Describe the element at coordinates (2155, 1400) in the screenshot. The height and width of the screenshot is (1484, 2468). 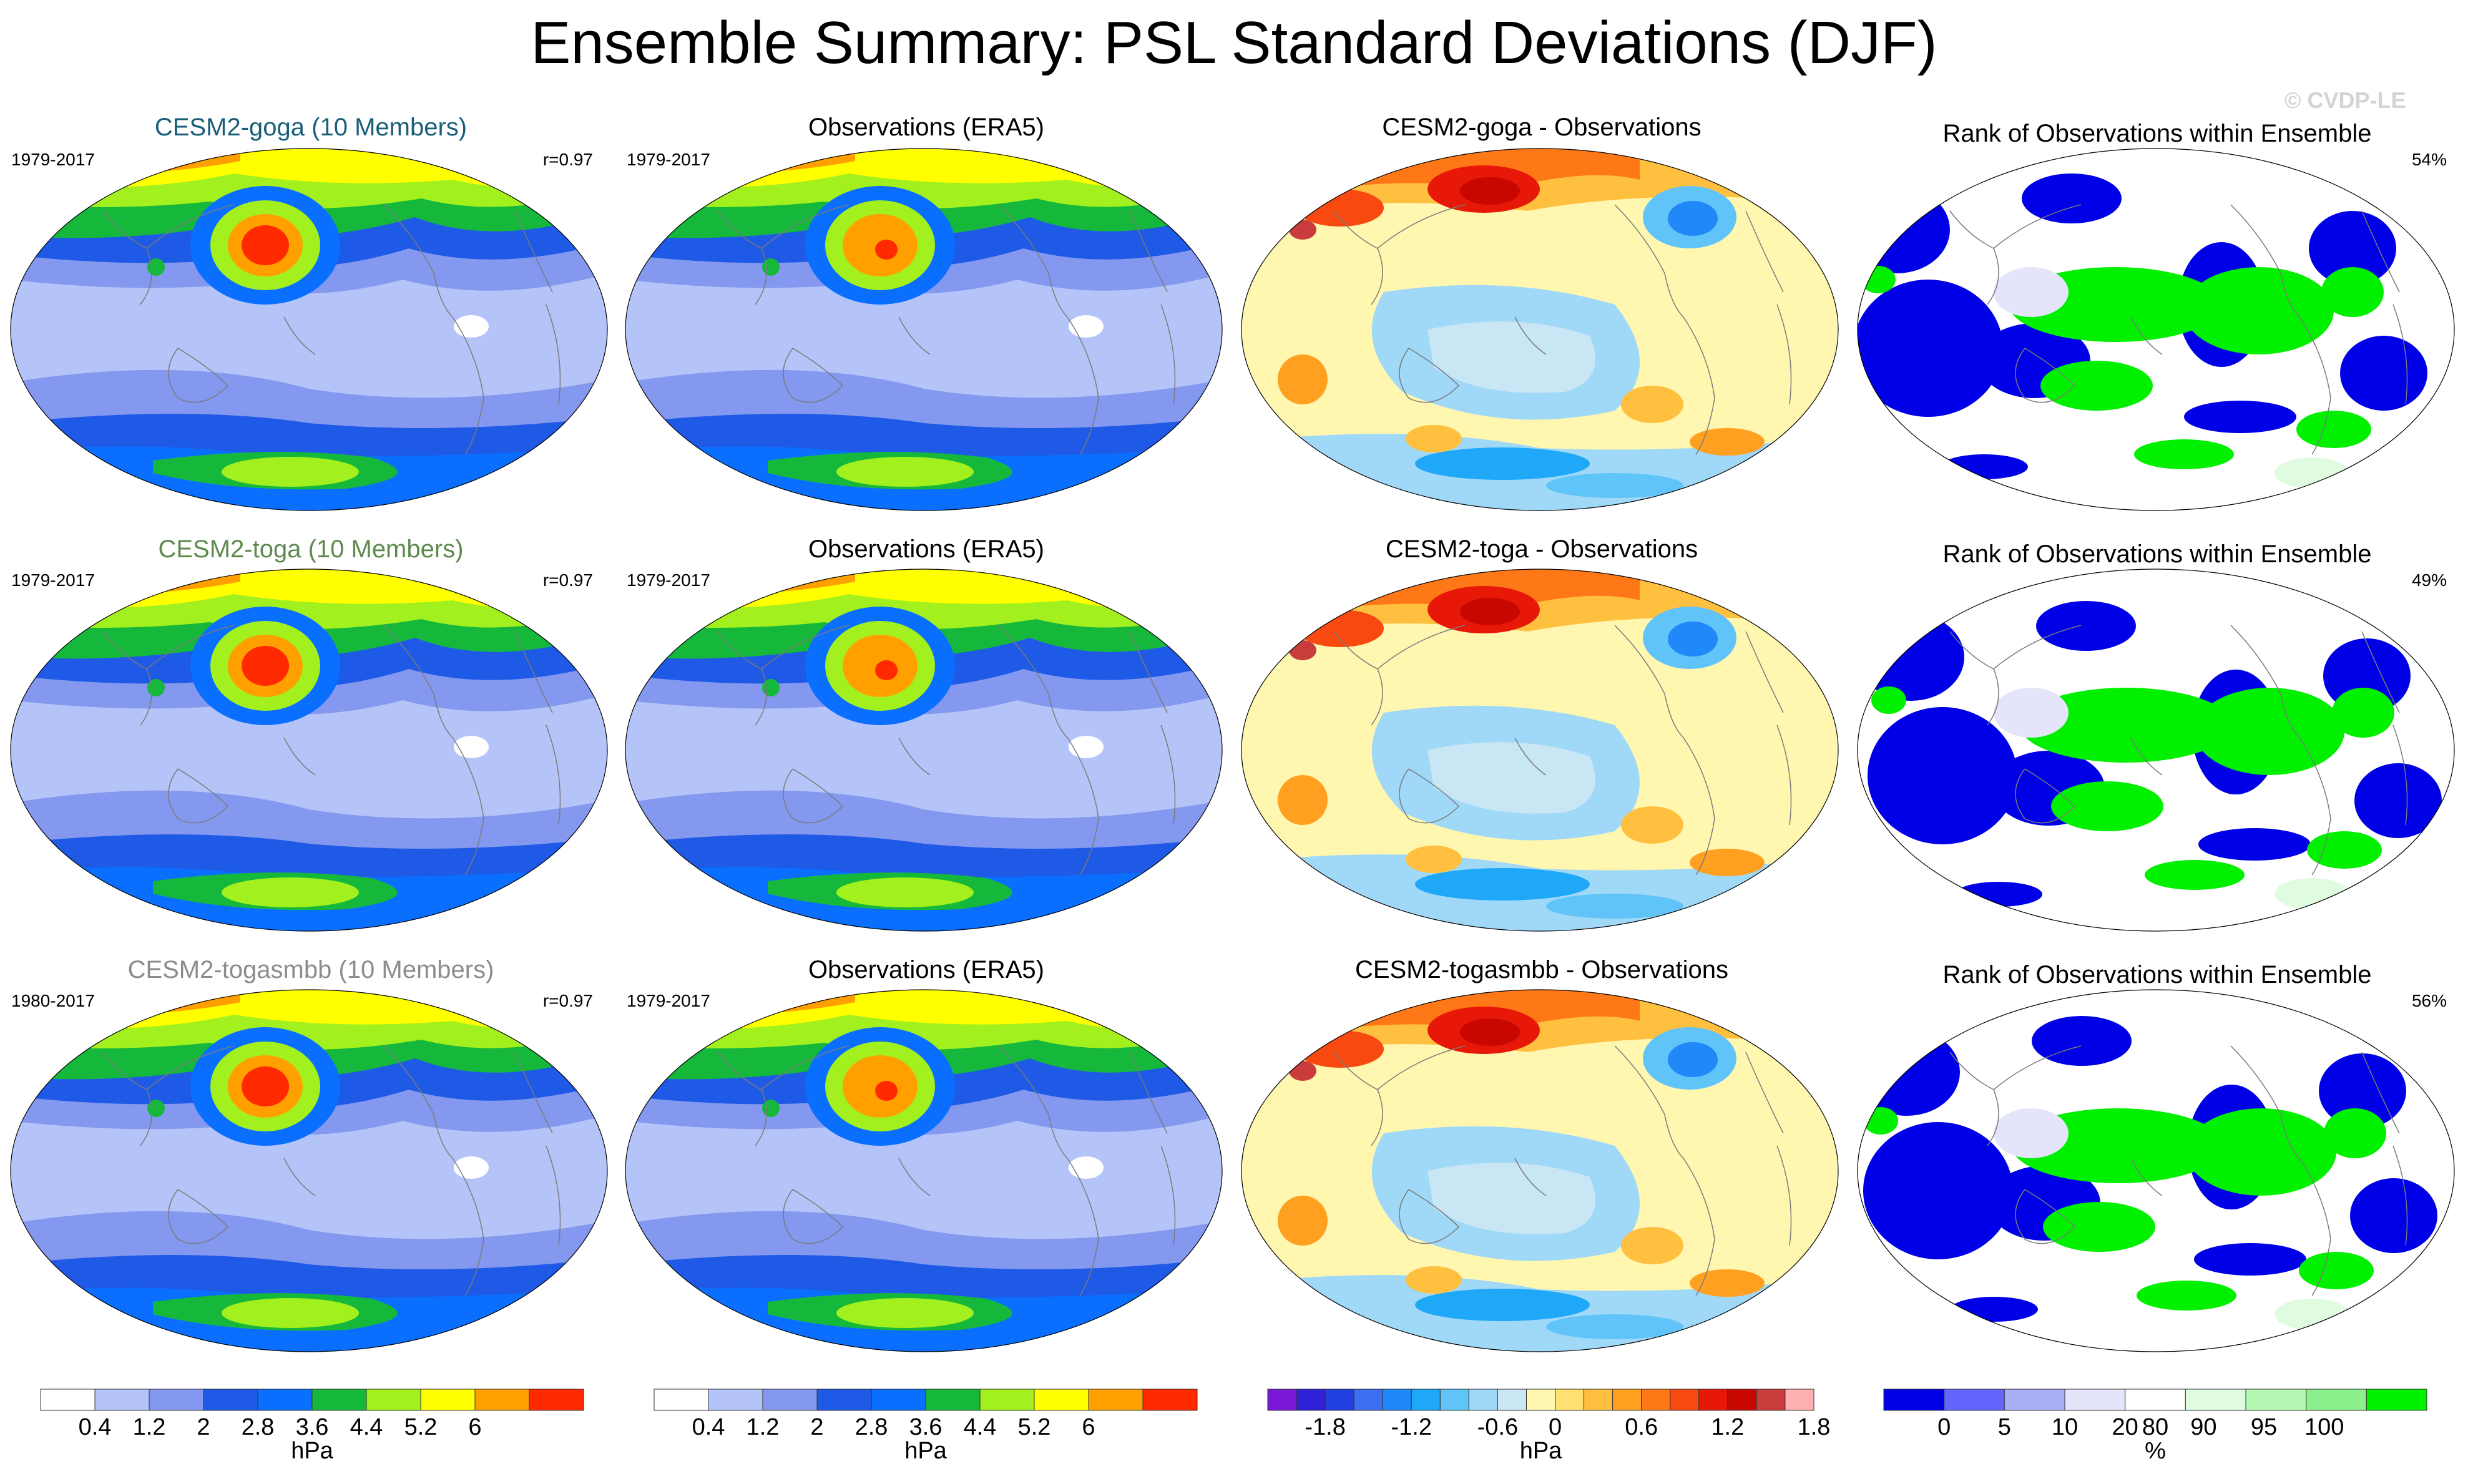
I see `colorbar-rank` at that location.